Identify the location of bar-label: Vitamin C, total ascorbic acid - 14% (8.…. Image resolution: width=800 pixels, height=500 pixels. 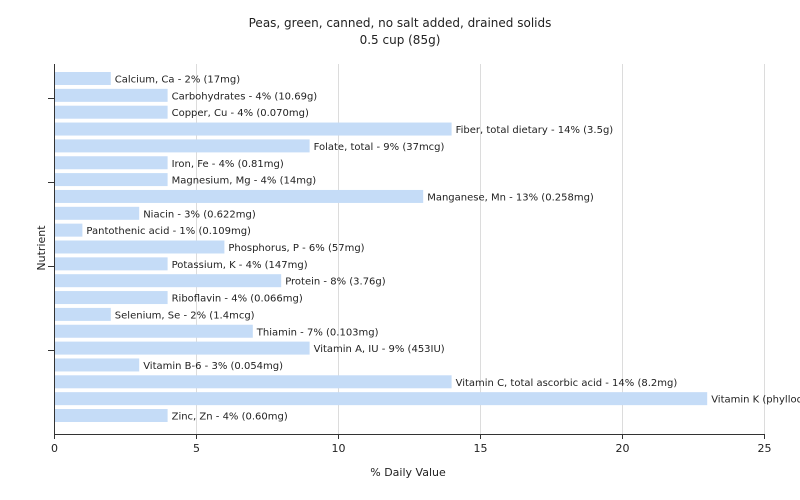
(567, 383).